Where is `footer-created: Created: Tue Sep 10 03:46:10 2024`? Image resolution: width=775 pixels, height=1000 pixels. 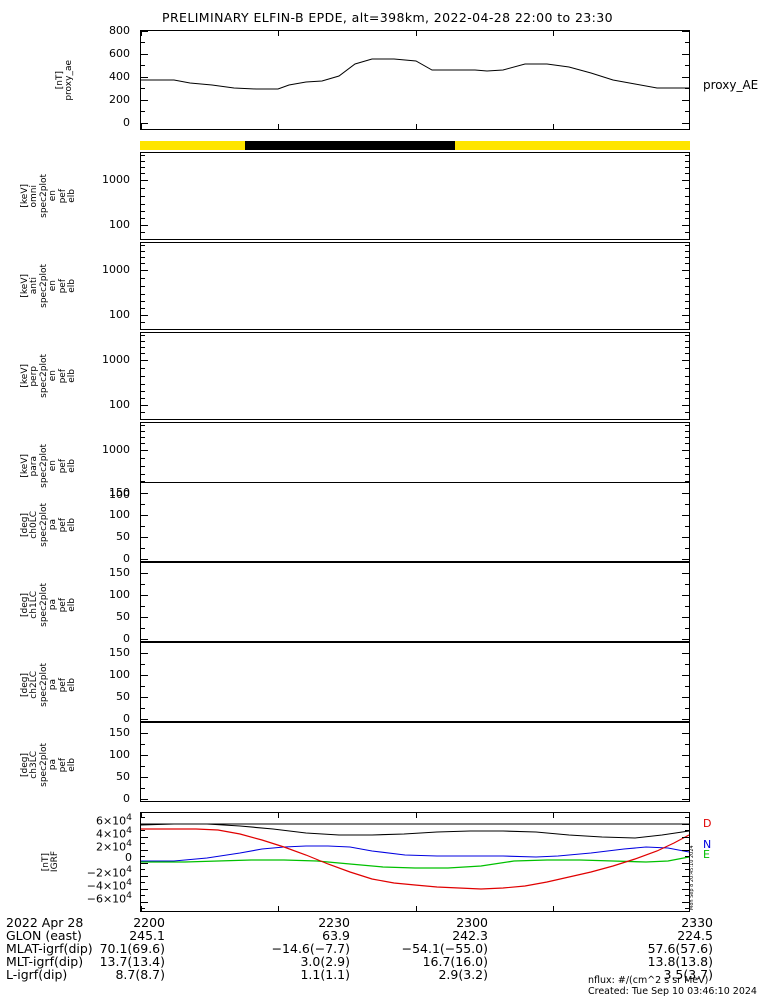 footer-created: Created: Tue Sep 10 03:46:10 2024 is located at coordinates (672, 991).